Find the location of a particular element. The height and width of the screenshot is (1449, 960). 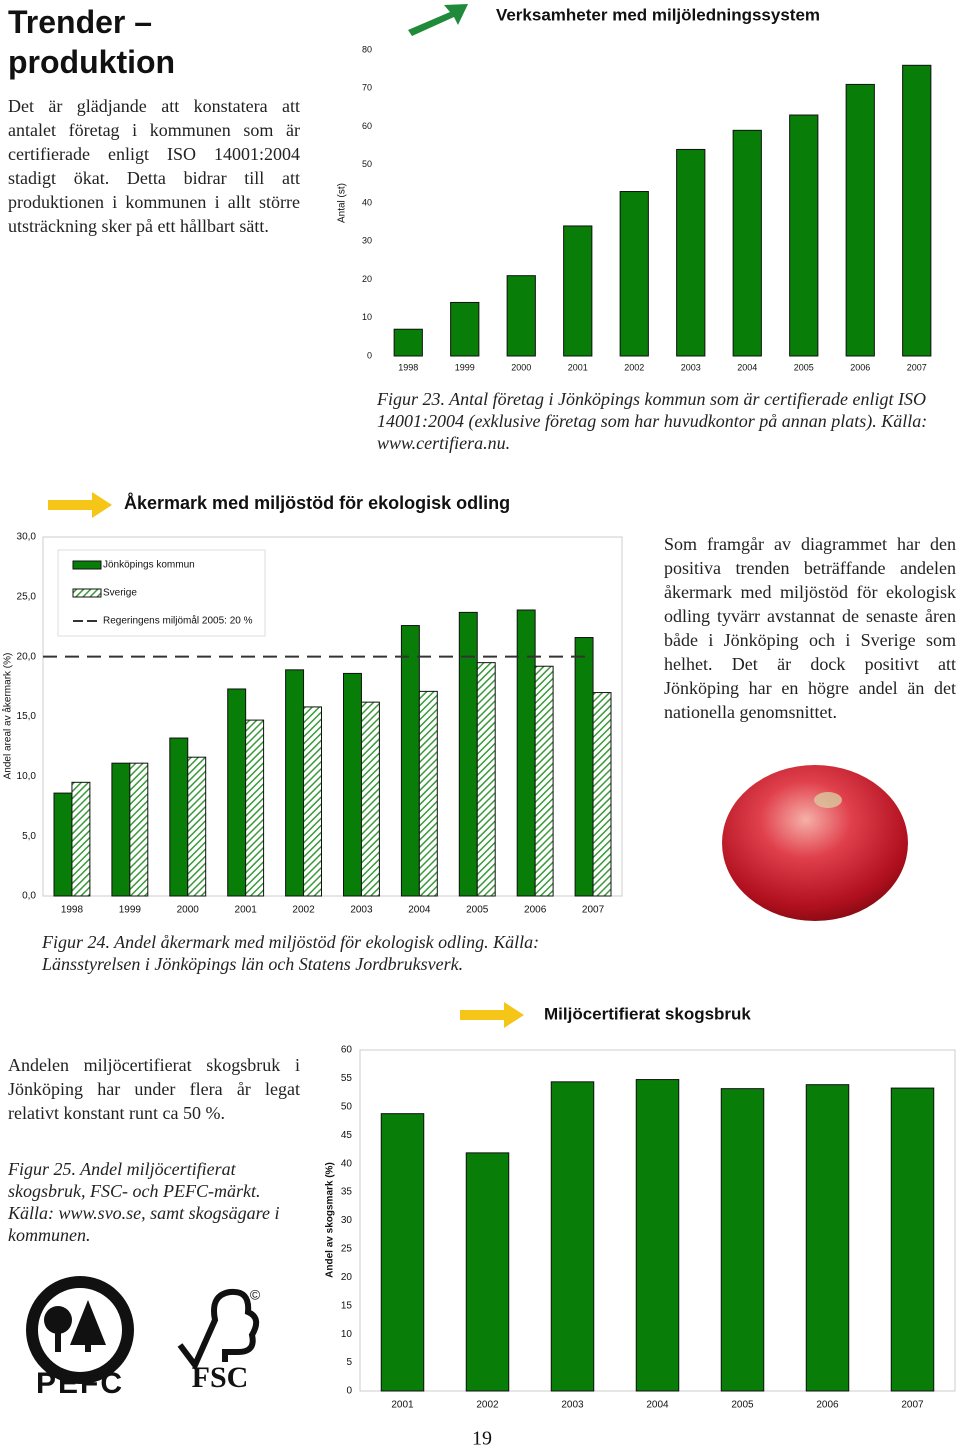

y-tick-label: 55 is located at coordinates (347, 1078).